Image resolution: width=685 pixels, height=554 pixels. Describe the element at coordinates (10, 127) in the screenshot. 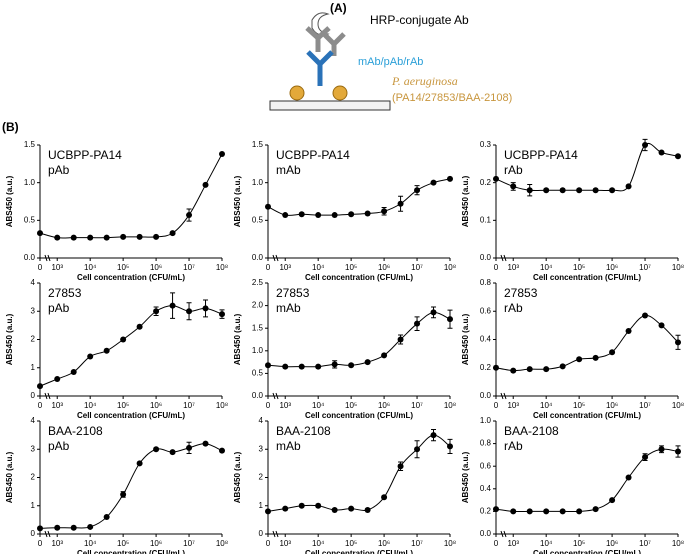

I see `panel-label: (B)` at that location.